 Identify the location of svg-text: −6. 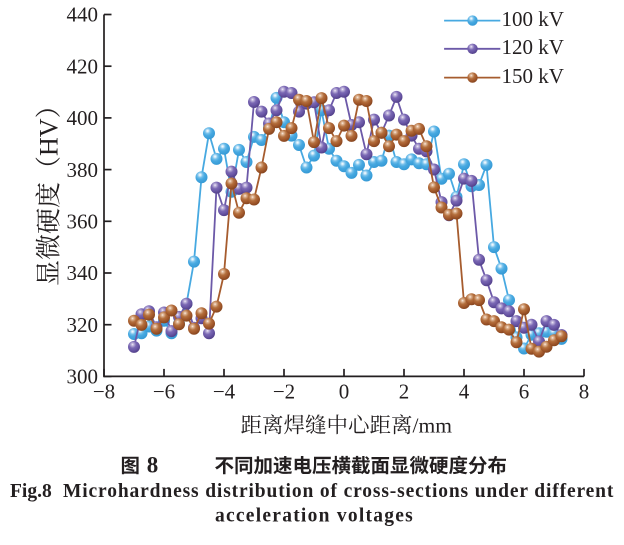
(164, 392).